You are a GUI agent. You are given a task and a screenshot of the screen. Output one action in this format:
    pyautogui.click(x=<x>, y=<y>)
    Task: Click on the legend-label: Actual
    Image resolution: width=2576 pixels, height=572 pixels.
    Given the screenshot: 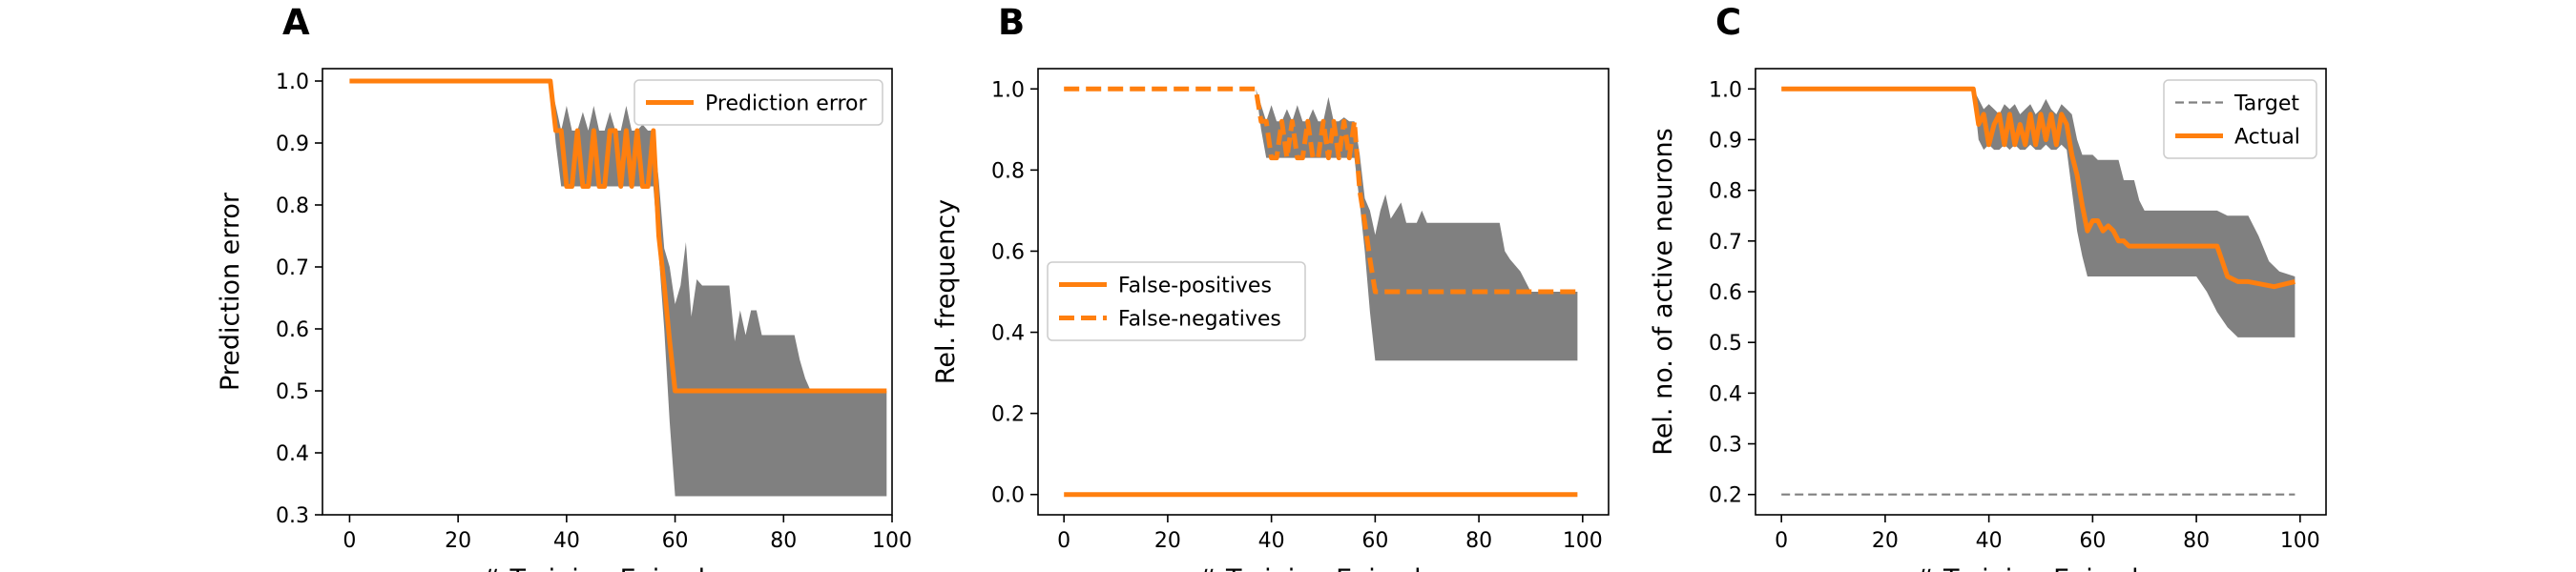 What is the action you would take?
    pyautogui.click(x=2267, y=138)
    